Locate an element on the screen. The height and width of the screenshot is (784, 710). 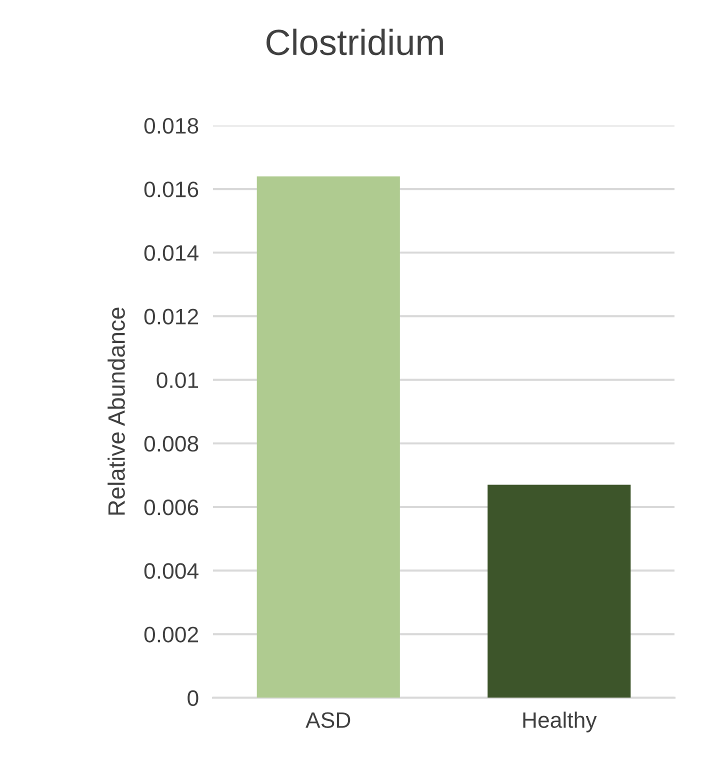
y-tick-label: 0.004 is located at coordinates (171, 571).